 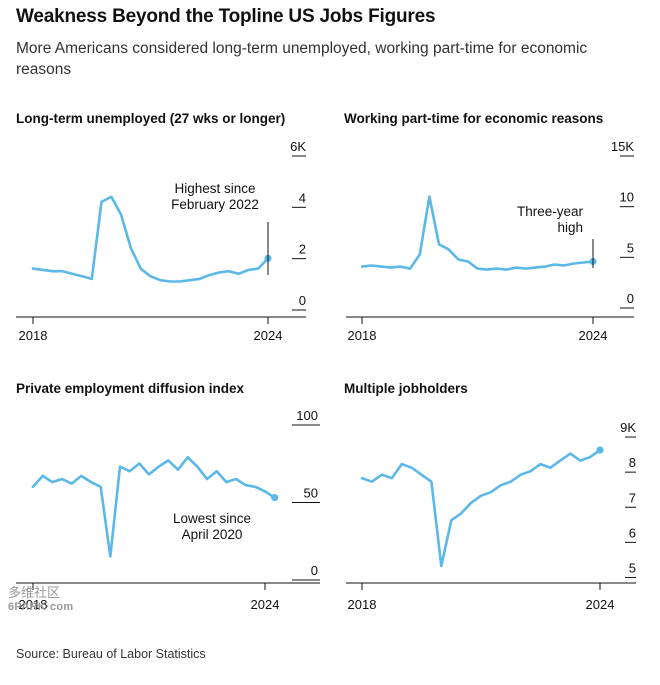 What do you see at coordinates (33, 335) in the screenshot?
I see `x-tick-label-1-0: 2018` at bounding box center [33, 335].